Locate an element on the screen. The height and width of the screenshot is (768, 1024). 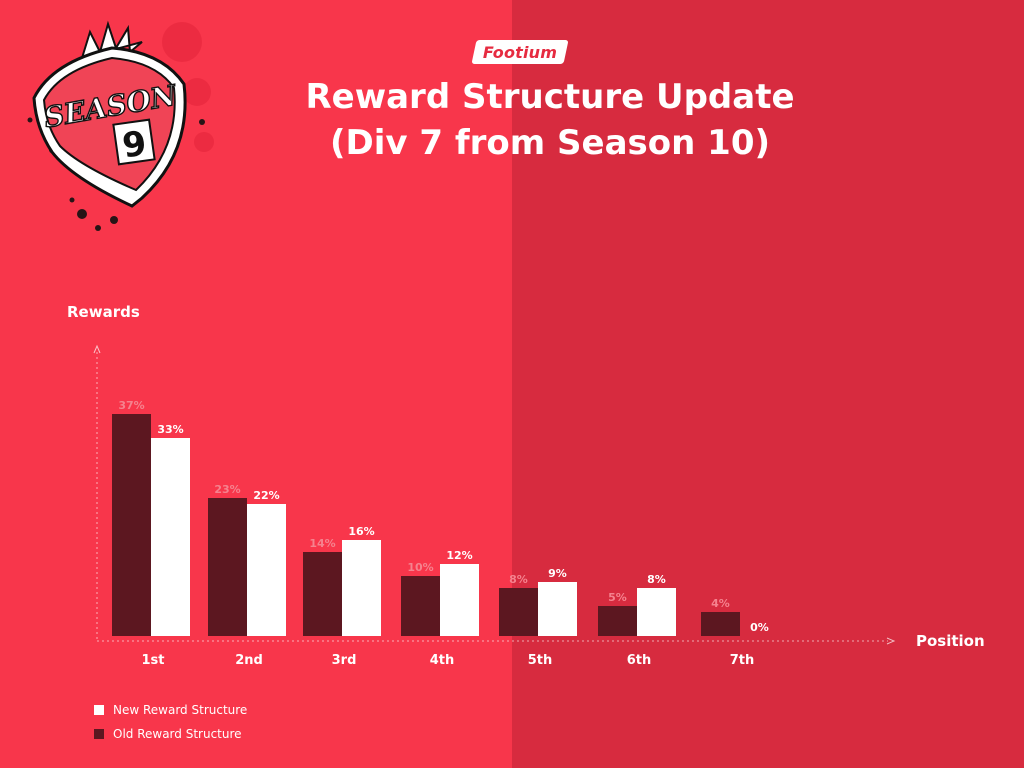
bar-old-2nd is located at coordinates (227, 567).